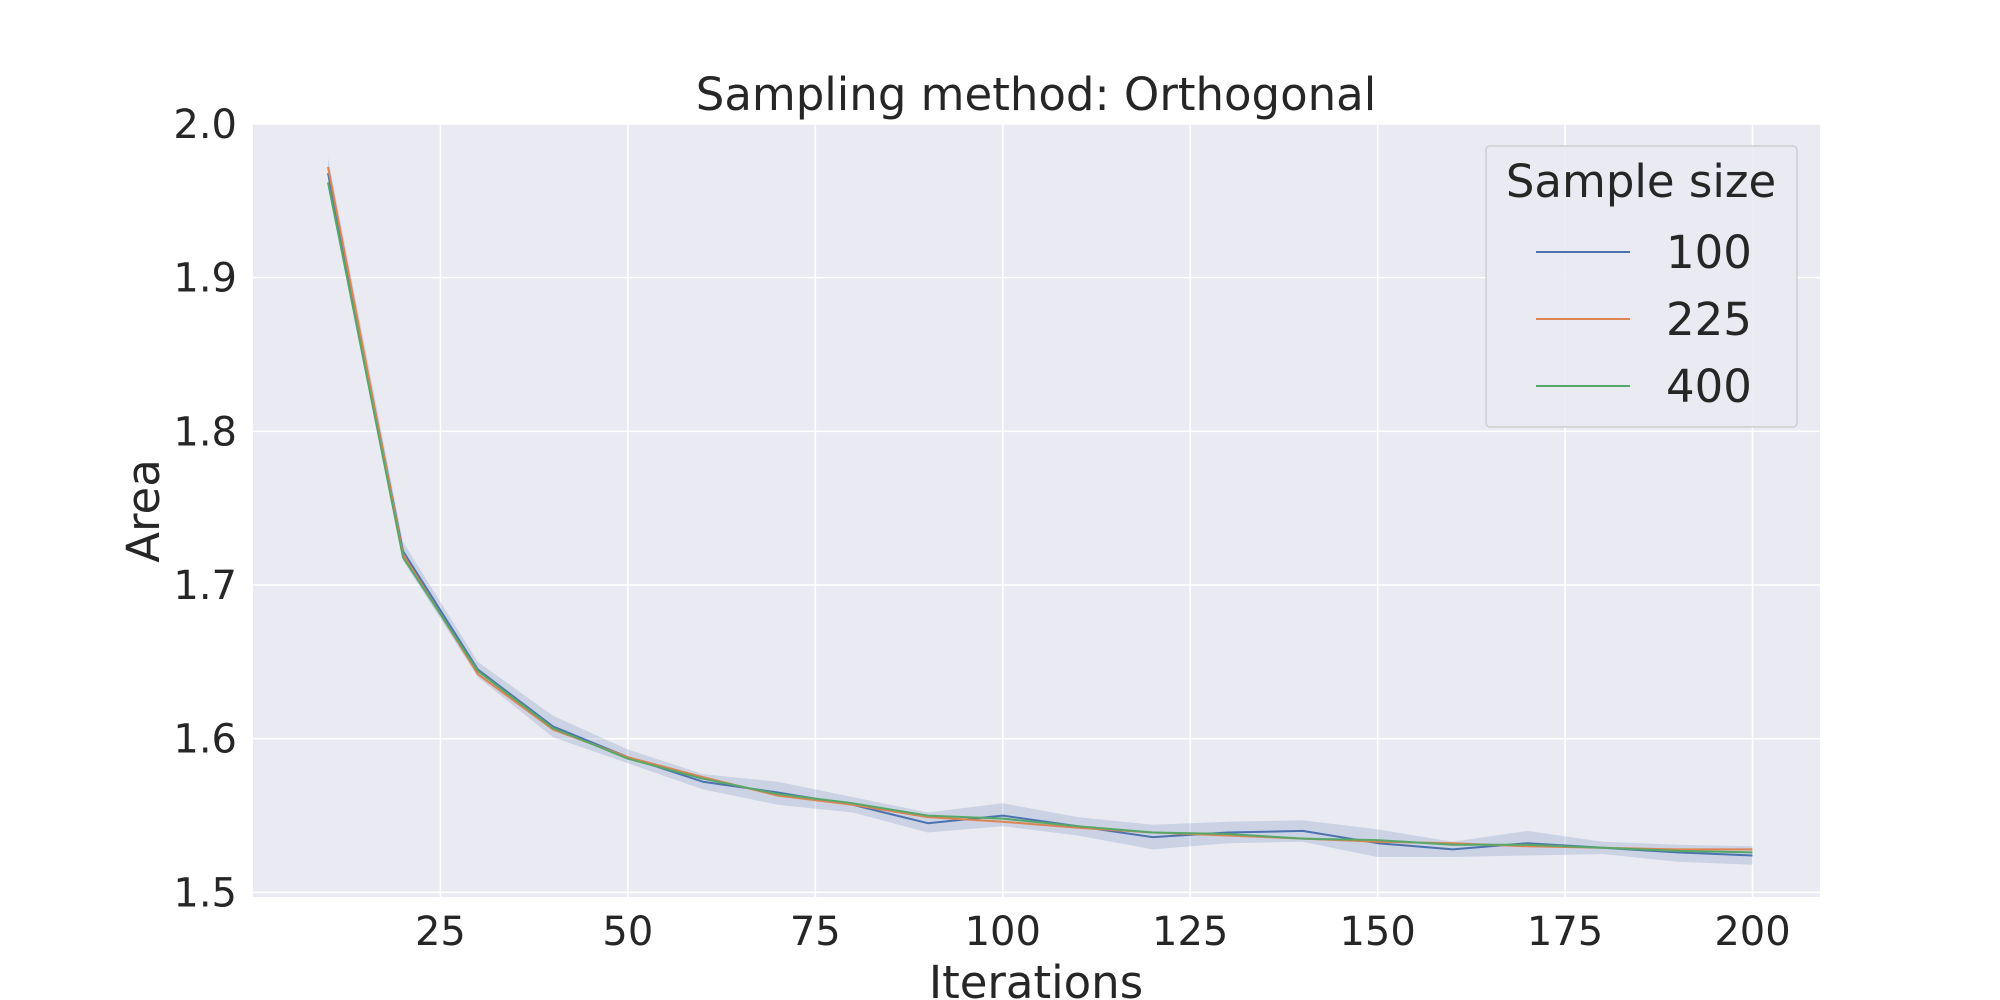 This screenshot has width=2000, height=1000. What do you see at coordinates (1036, 94) in the screenshot?
I see `chart-title: Sampling method: Orthogonal` at bounding box center [1036, 94].